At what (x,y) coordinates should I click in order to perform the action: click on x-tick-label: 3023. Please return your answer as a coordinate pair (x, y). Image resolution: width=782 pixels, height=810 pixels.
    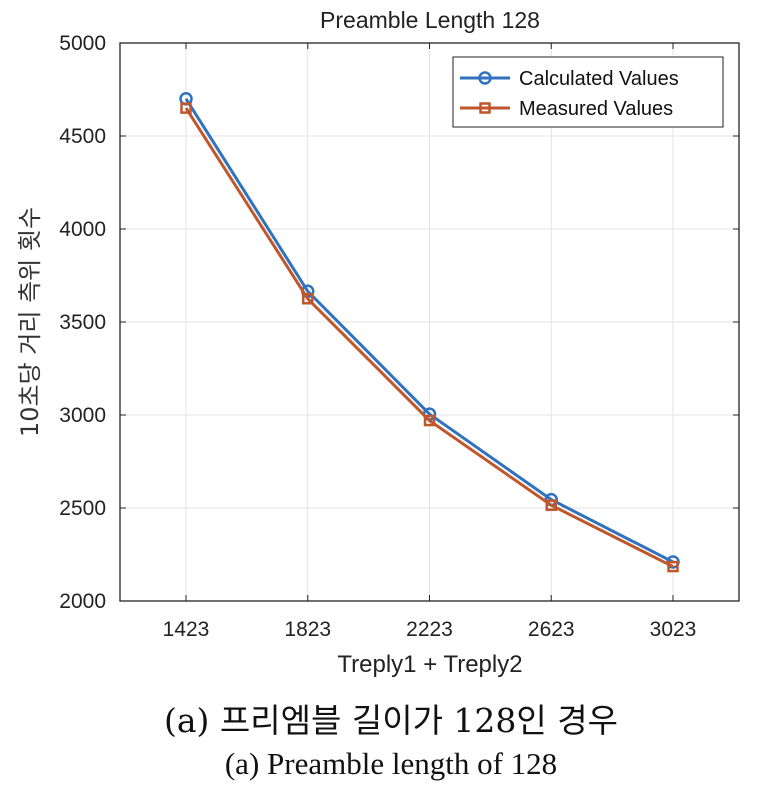
    Looking at the image, I should click on (673, 629).